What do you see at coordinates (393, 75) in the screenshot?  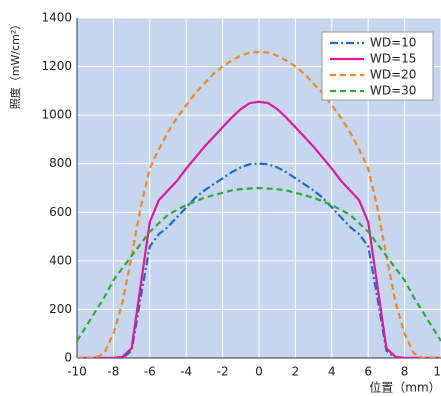 I see `legend-label: WD=20` at bounding box center [393, 75].